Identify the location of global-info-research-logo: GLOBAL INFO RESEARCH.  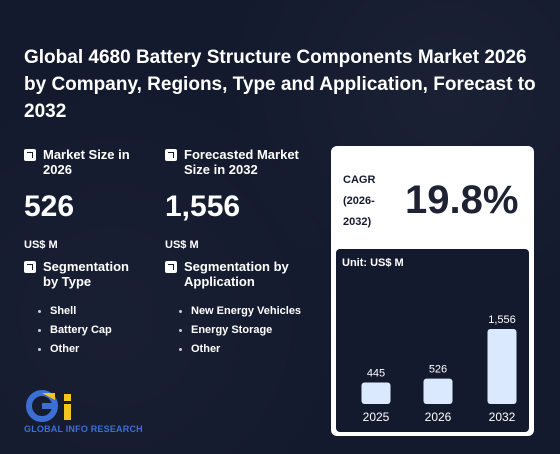
(84, 413).